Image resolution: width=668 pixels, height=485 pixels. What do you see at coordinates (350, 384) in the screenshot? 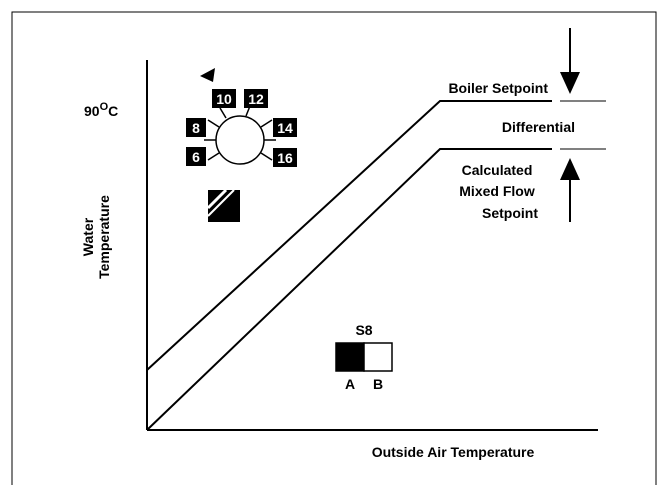
I see `switch-a: A` at bounding box center [350, 384].